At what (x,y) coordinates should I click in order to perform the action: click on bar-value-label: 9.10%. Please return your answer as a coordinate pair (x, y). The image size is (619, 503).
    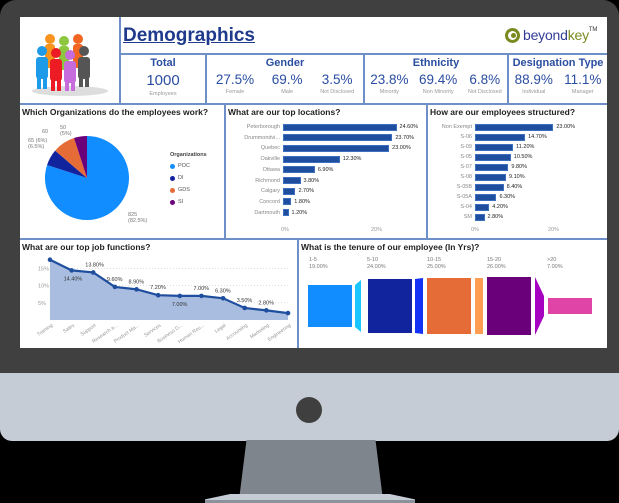
    Looking at the image, I should click on (517, 177).